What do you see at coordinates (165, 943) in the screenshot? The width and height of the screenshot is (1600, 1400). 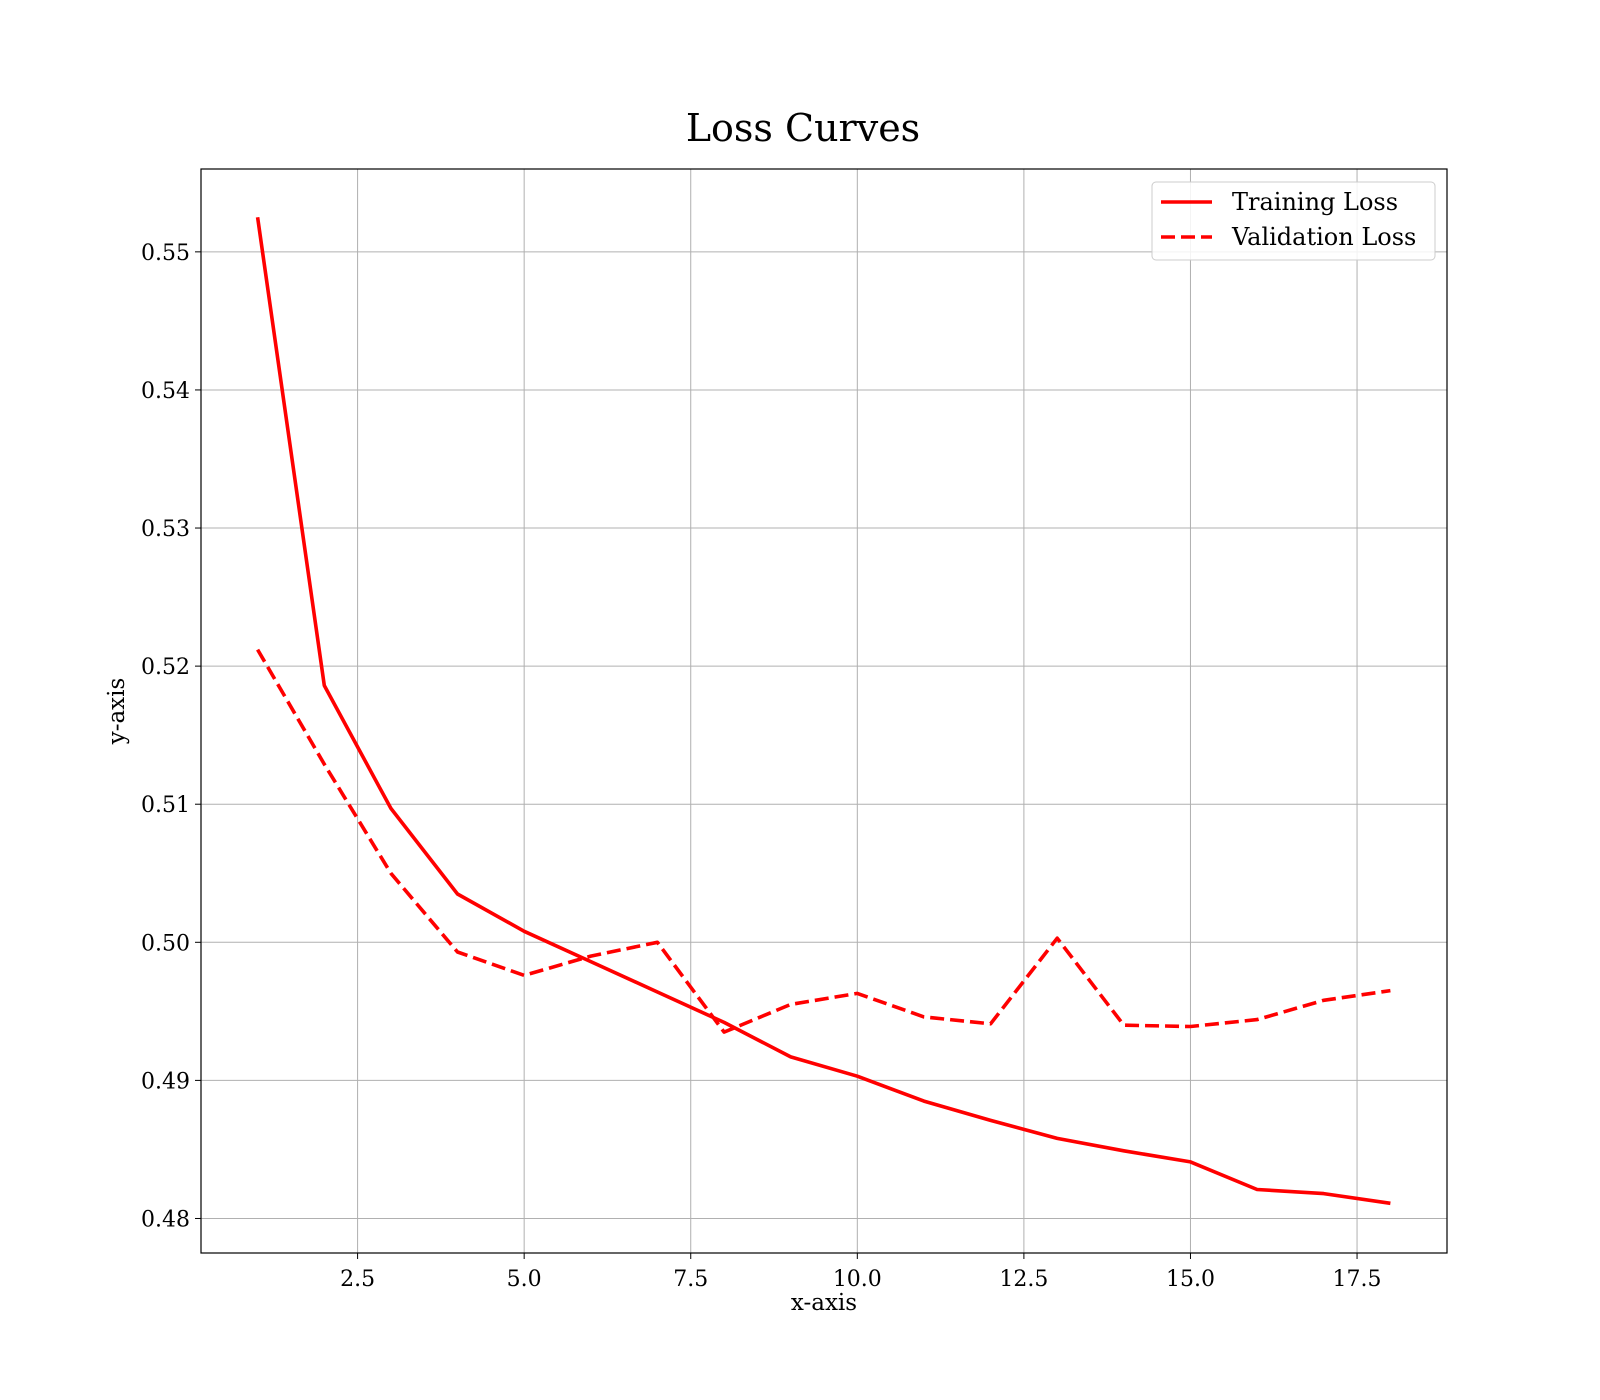 I see `y-tick-label: 0.50` at bounding box center [165, 943].